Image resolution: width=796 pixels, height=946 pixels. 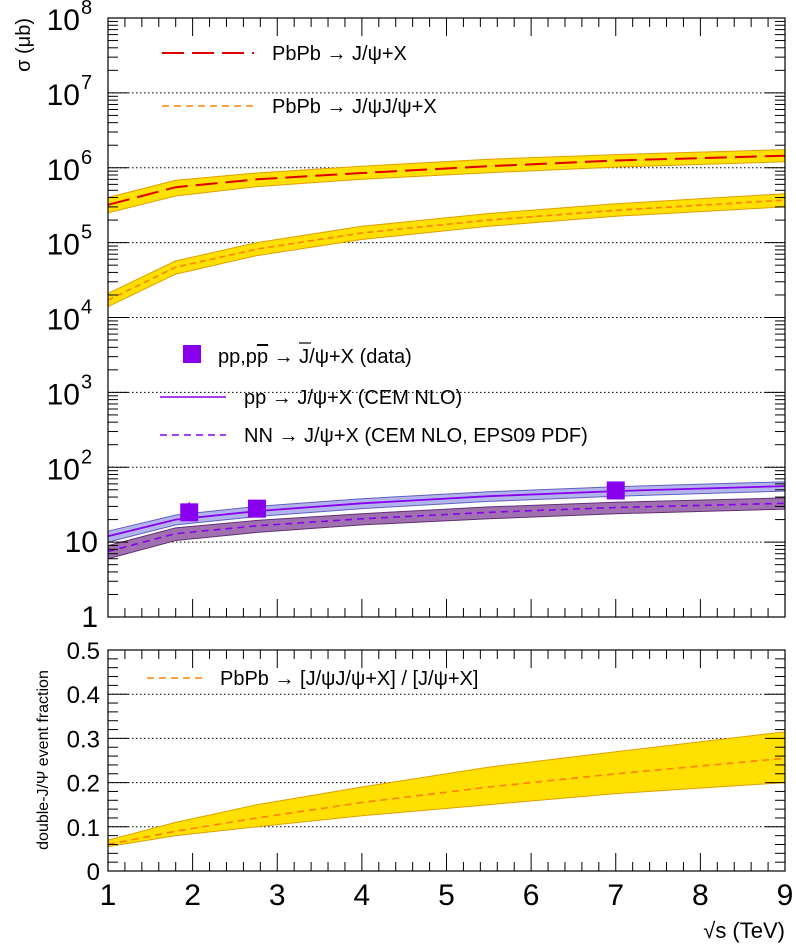 What do you see at coordinates (744, 930) in the screenshot?
I see `x-axis-title: √s (TeV)` at bounding box center [744, 930].